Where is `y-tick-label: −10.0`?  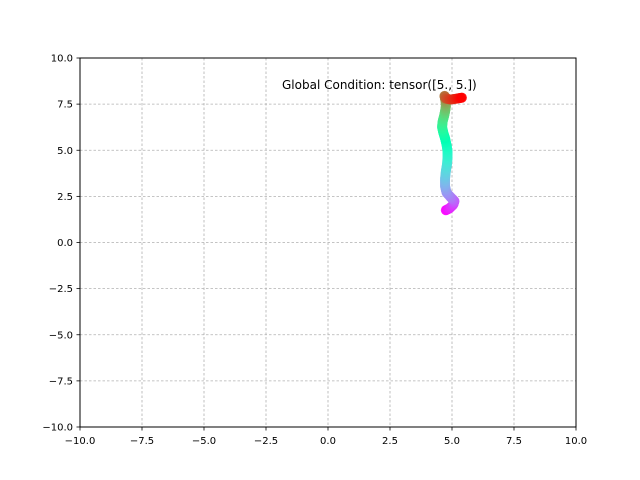
y-tick-label: −10.0 is located at coordinates (57, 428).